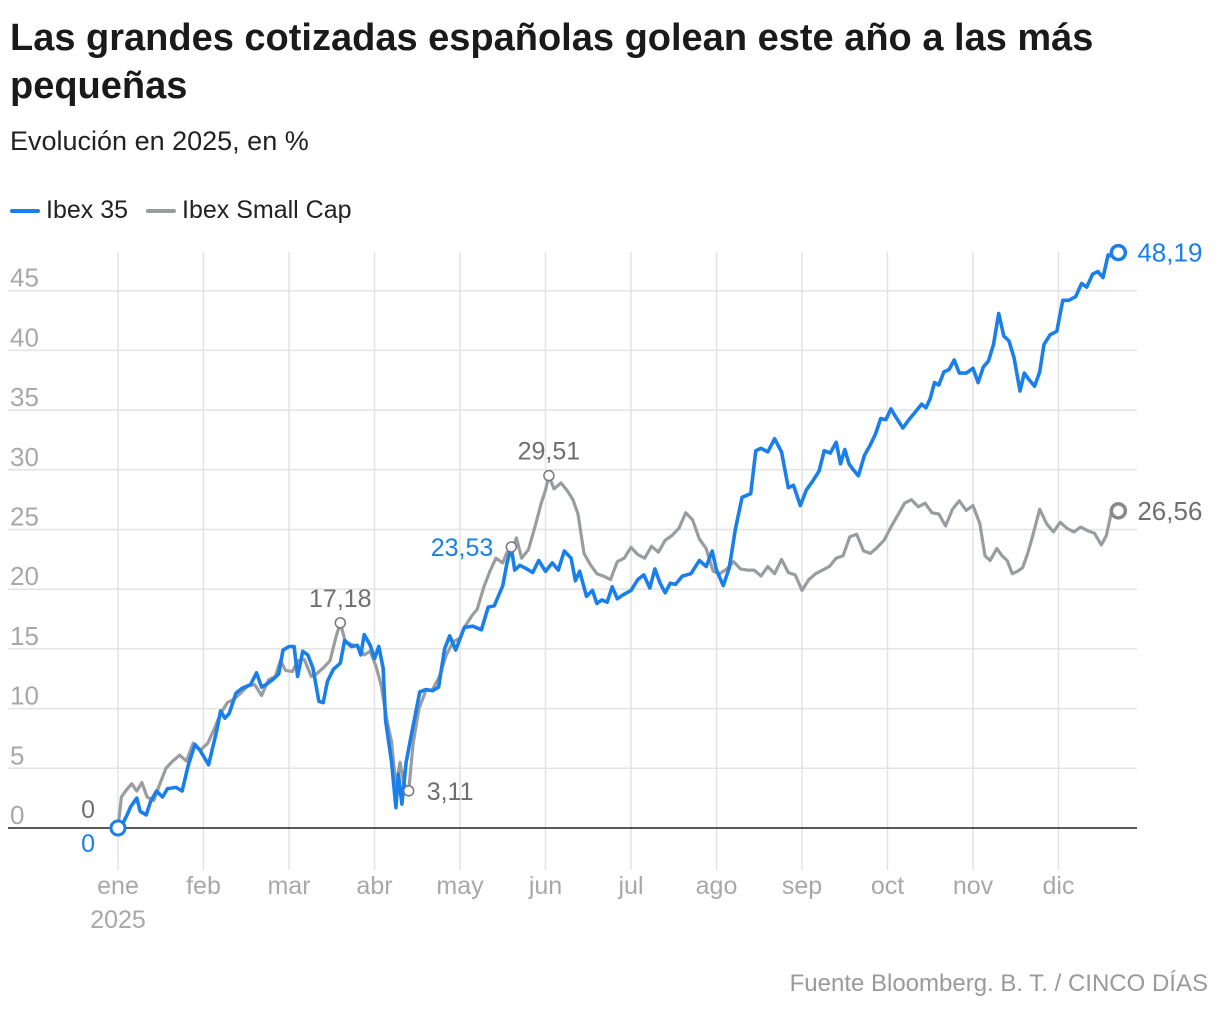  I want to click on y-tick-label: 25, so click(24, 517).